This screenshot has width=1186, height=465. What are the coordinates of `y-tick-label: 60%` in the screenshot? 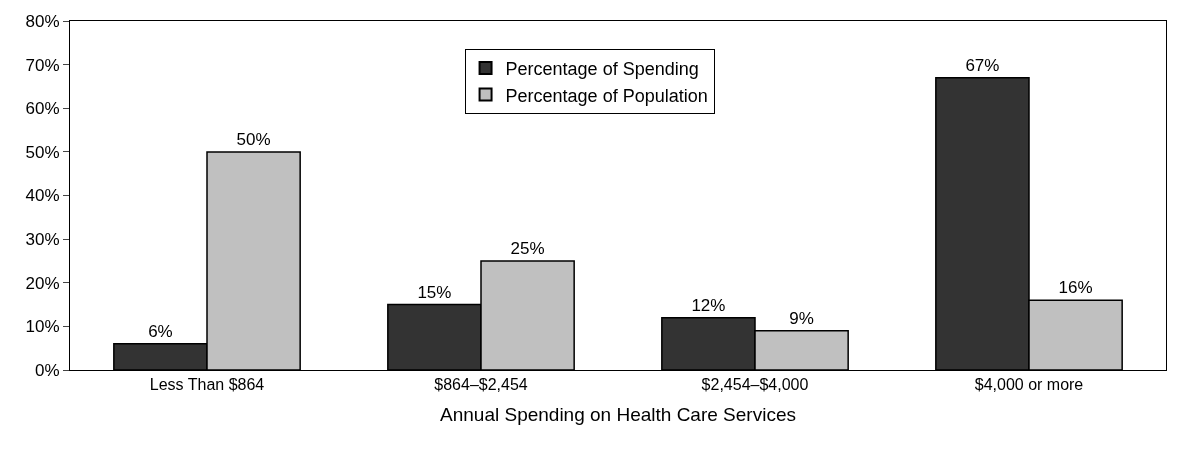 It's located at (42, 109).